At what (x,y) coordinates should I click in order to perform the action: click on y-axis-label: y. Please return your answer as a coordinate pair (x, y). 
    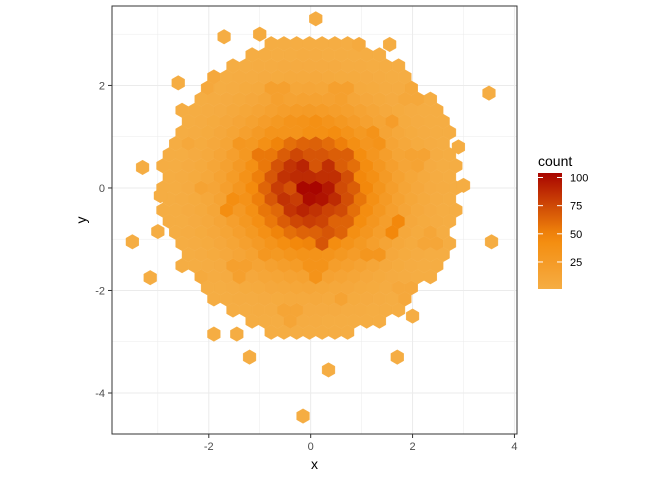
    Looking at the image, I should click on (81, 220).